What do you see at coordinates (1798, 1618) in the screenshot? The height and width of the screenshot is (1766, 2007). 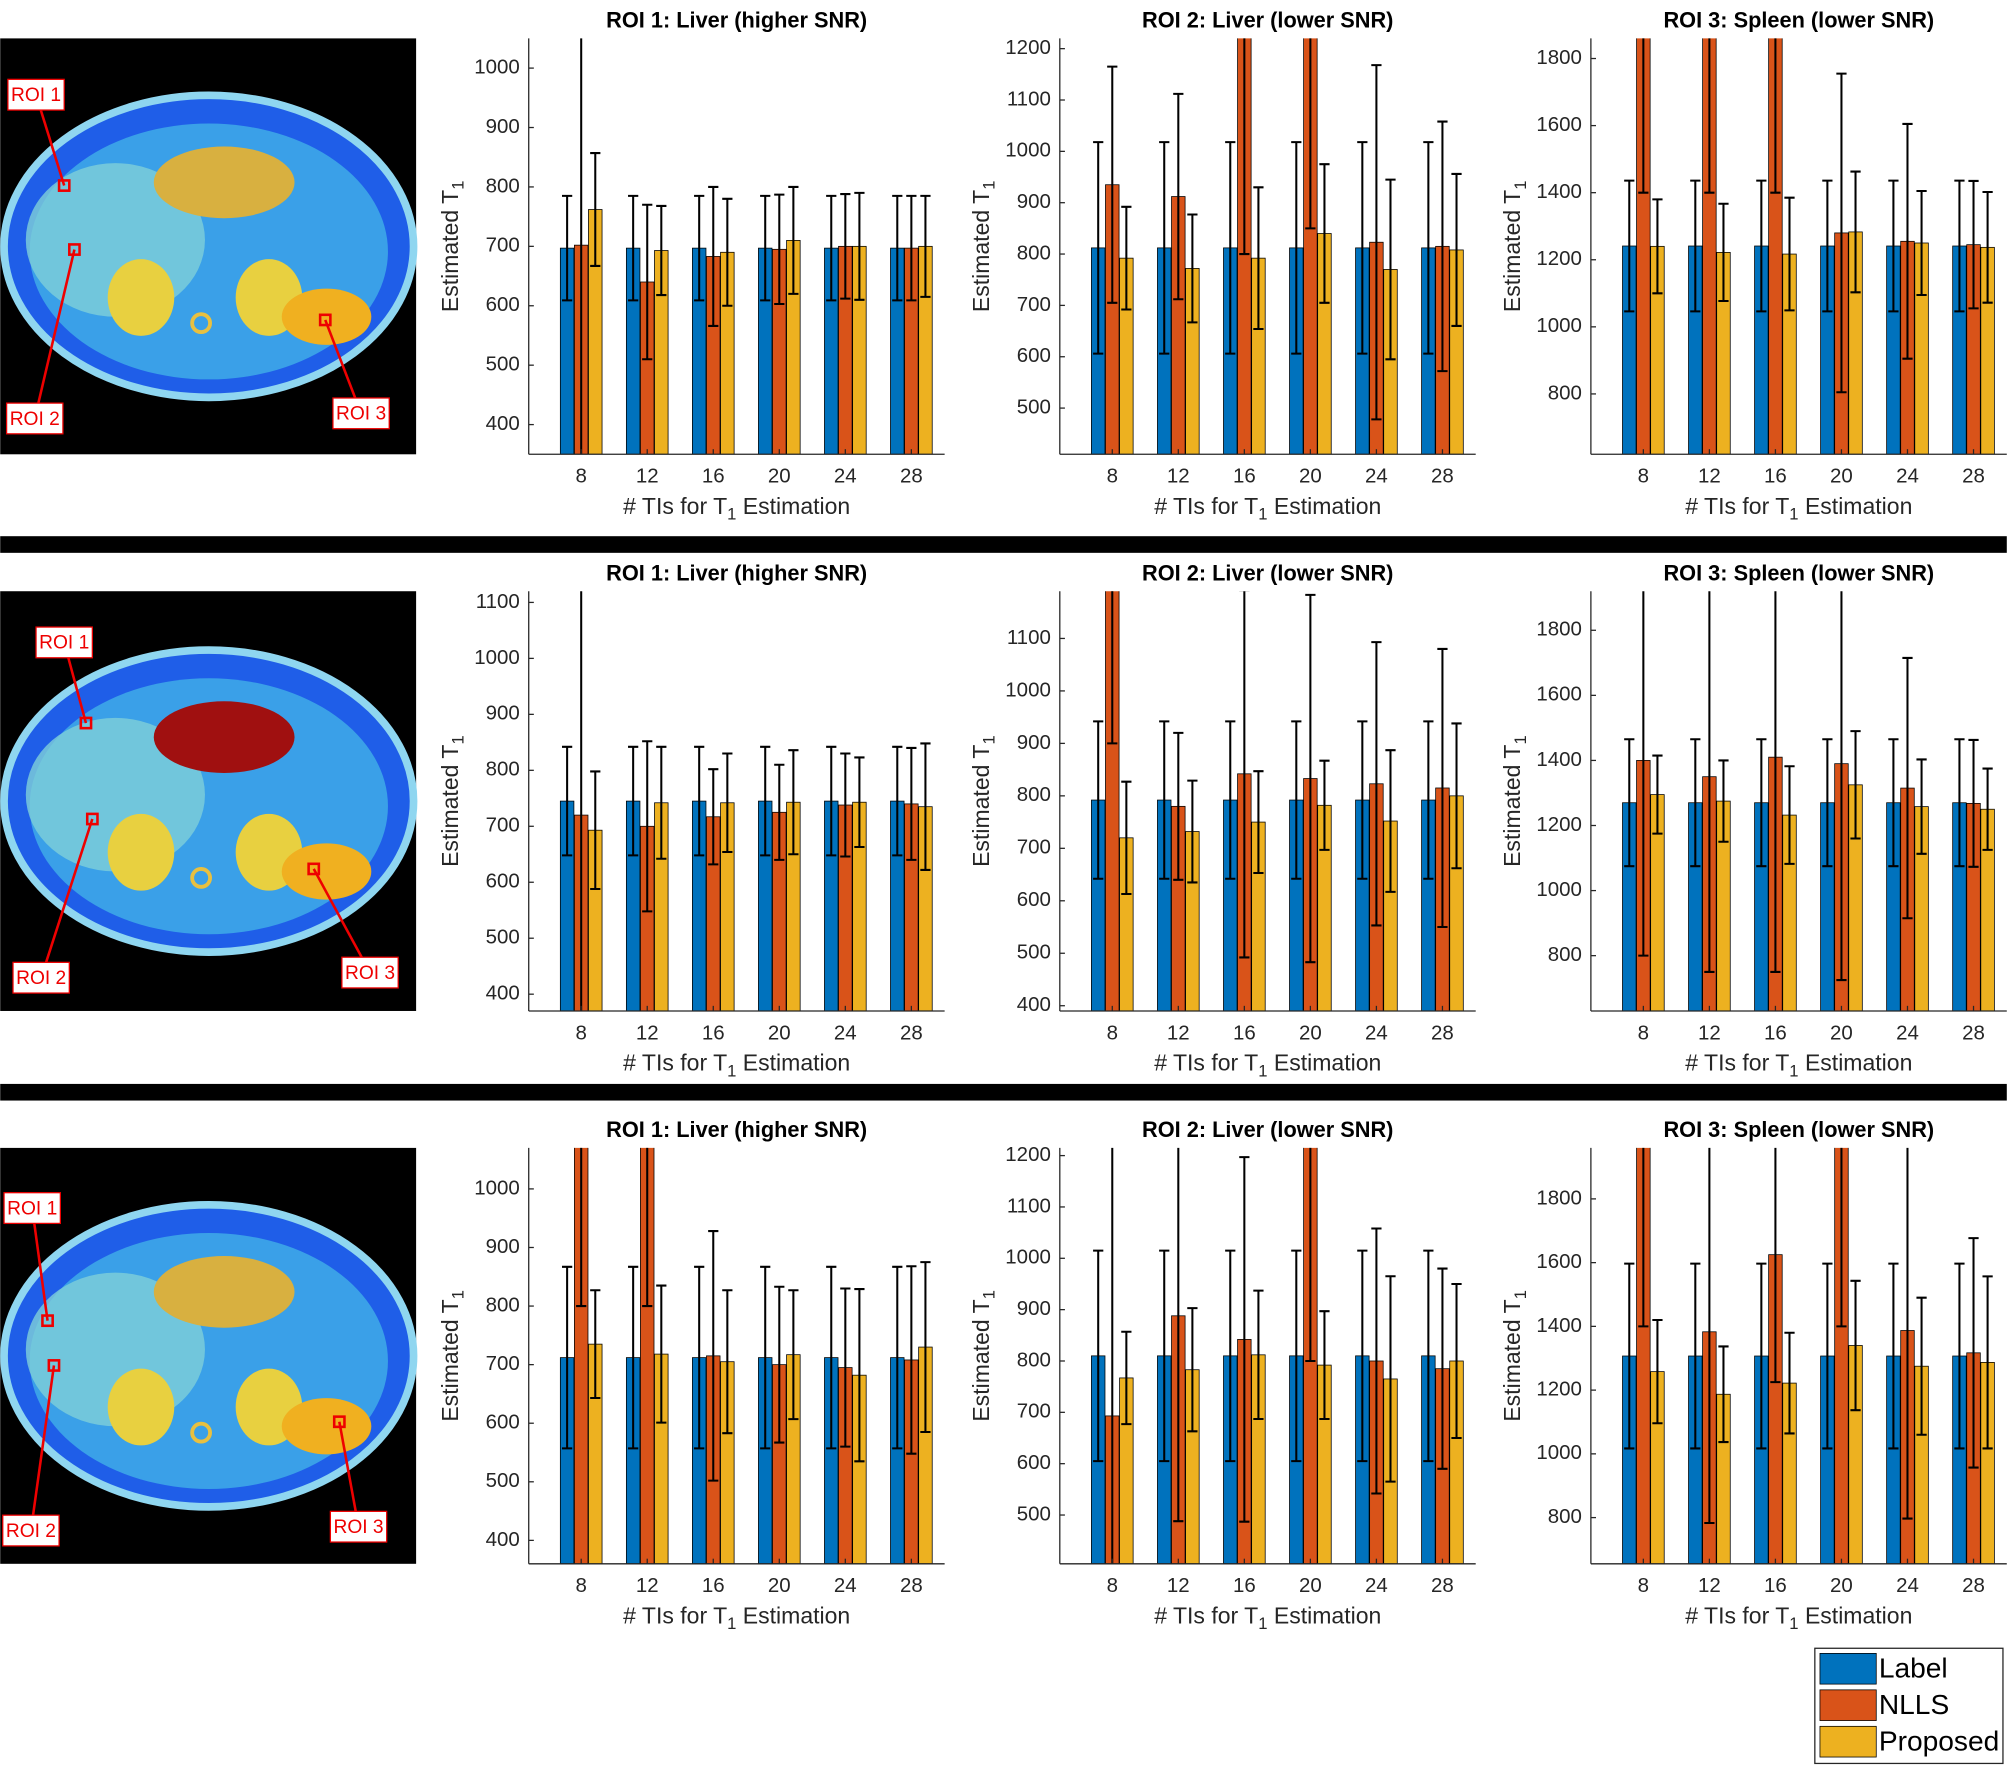 I see `x-axis-label: # TIs for T1 Estimation` at bounding box center [1798, 1618].